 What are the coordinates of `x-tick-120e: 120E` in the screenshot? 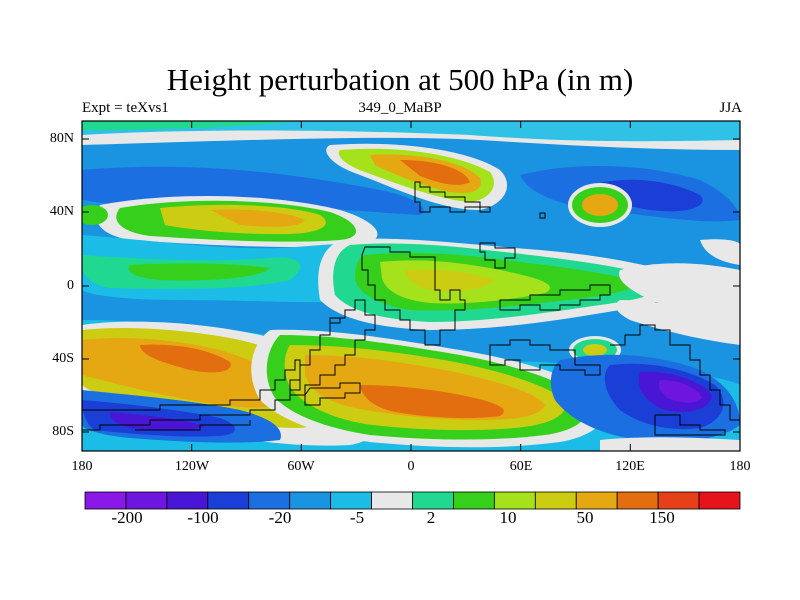 It's located at (630, 466).